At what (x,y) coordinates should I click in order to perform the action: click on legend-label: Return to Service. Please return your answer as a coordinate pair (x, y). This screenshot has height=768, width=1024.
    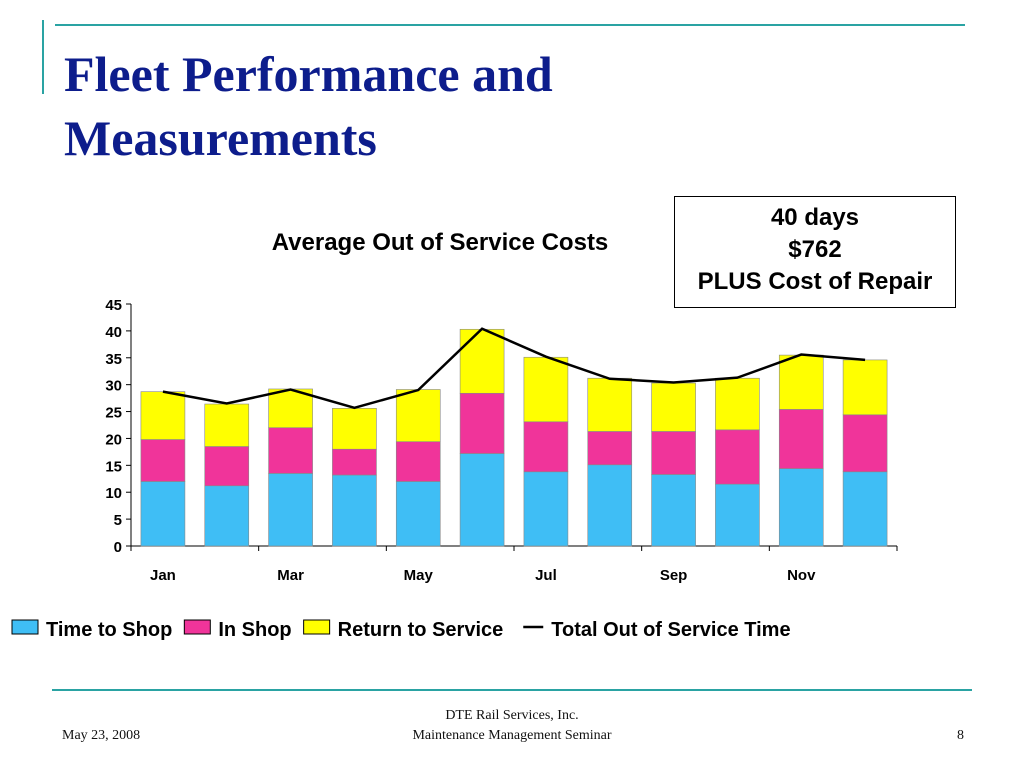
    Looking at the image, I should click on (421, 630).